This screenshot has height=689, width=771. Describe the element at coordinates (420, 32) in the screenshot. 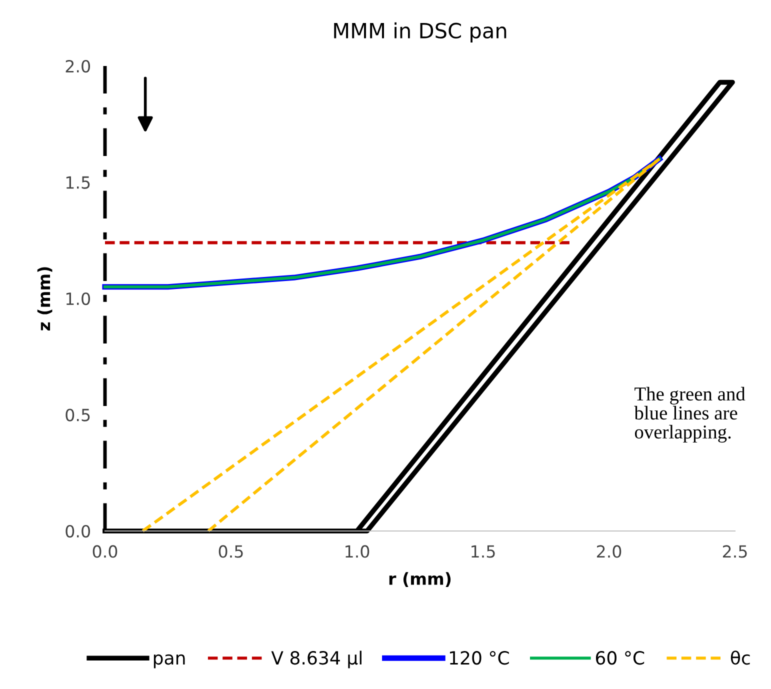

I see `chart-title: MMM in DSC pan` at that location.